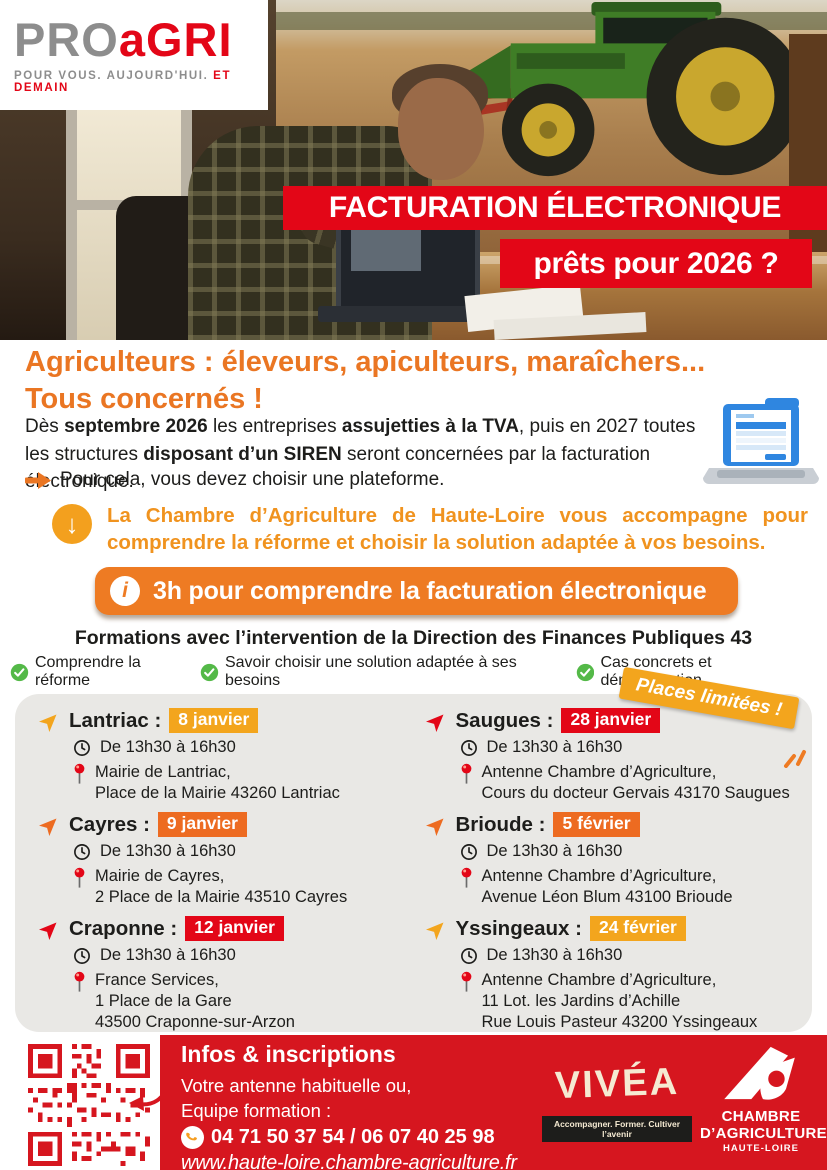  I want to click on banner-prets-2026: prêts pour 2026 ?, so click(656, 263).